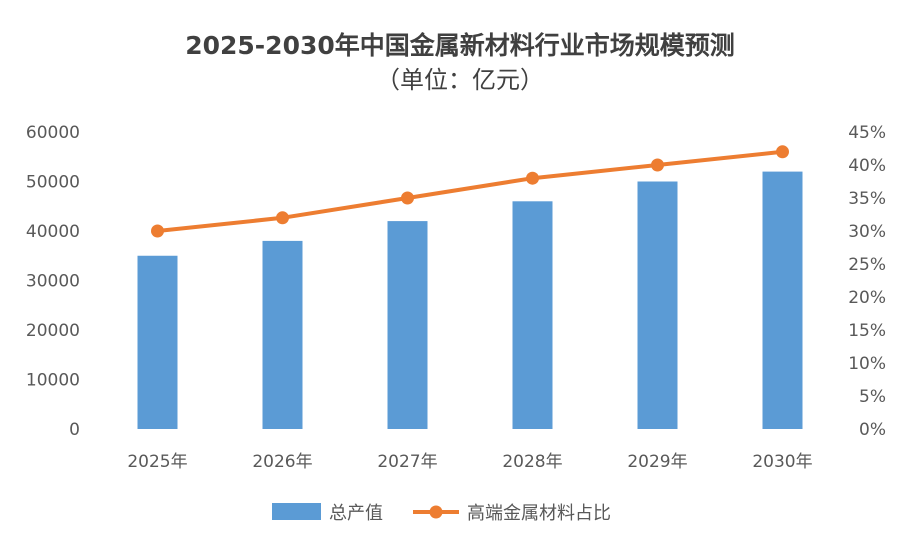 This screenshot has height=553, width=920. I want to click on right-axis-tick: 0%, so click(872, 430).